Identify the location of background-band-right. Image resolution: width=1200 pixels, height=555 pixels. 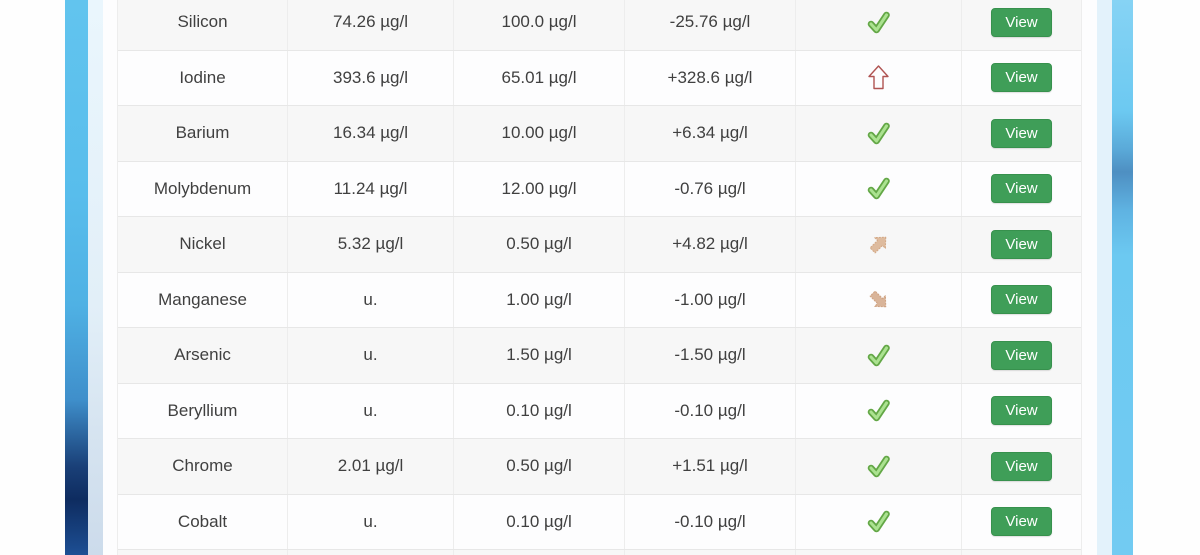
(1122, 277).